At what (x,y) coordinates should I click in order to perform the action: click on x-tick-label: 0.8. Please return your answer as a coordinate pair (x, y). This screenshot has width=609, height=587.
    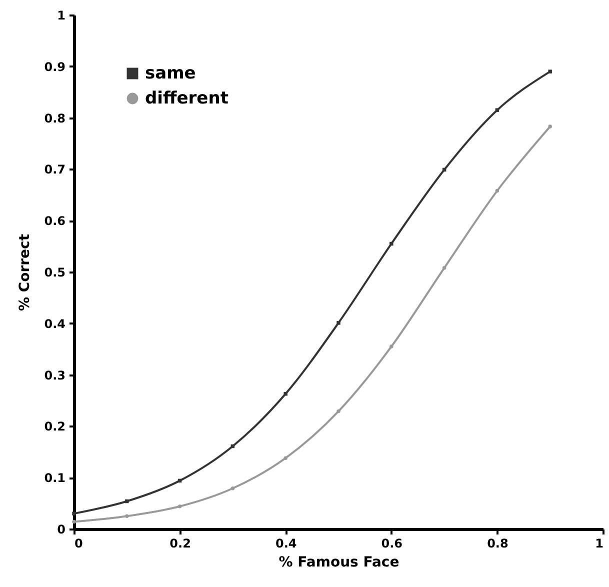
    Looking at the image, I should click on (497, 543).